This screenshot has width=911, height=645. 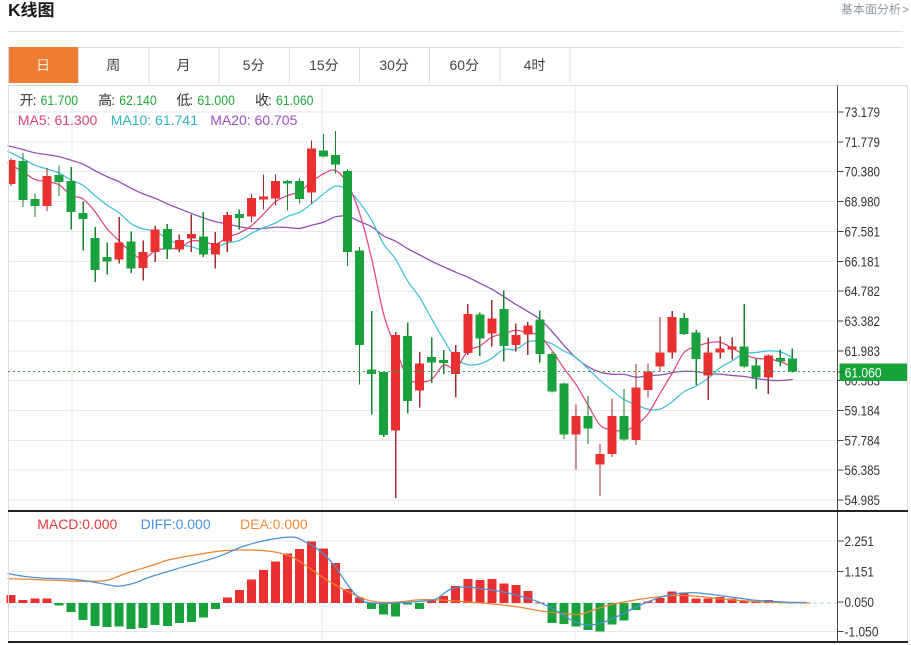 I want to click on svg-text: 15, so click(x=317, y=65).